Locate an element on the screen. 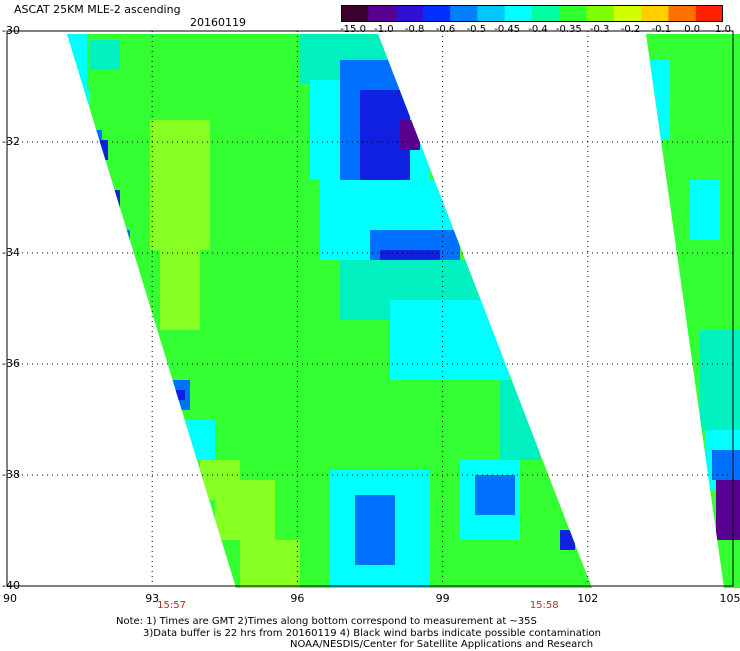 Image resolution: width=740 pixels, height=651 pixels. longitude-tick-label: 102 is located at coordinates (587, 599).